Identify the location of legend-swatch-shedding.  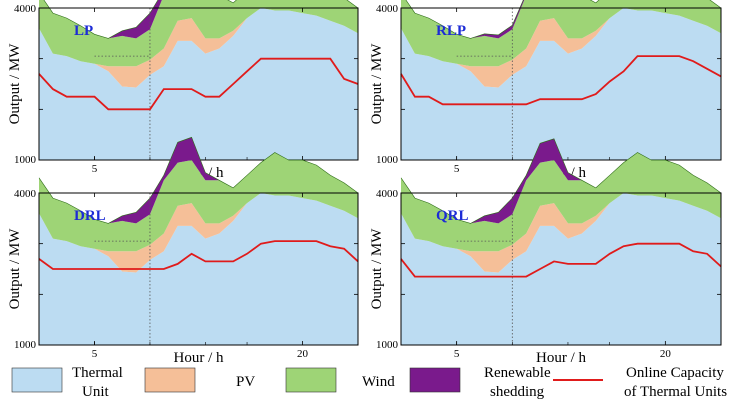
(435, 380).